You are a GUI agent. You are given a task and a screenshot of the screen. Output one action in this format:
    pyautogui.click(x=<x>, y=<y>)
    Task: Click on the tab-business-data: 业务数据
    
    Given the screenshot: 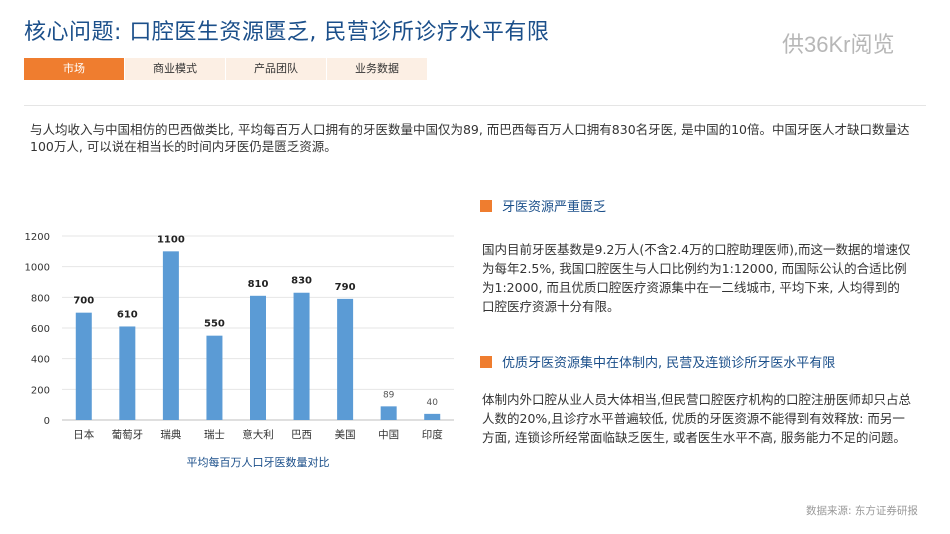 What is the action you would take?
    pyautogui.click(x=377, y=69)
    